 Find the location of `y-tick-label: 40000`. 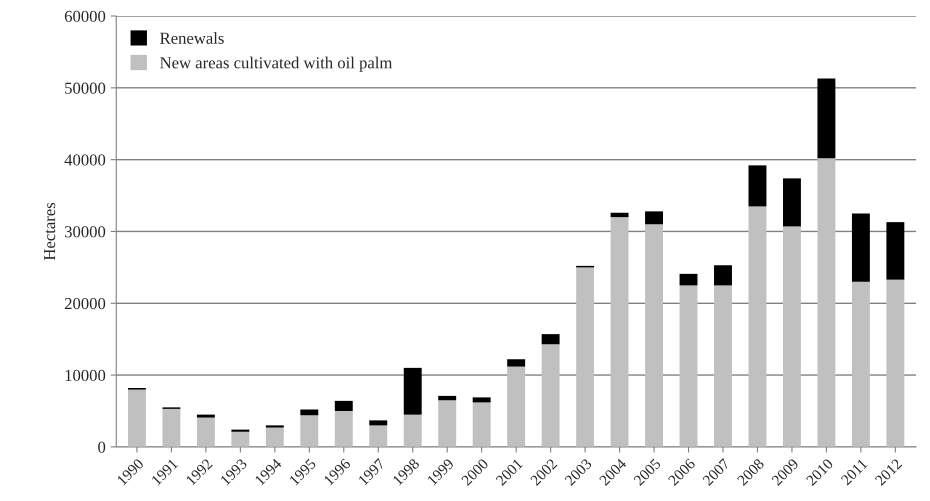

y-tick-label: 40000 is located at coordinates (85, 160).